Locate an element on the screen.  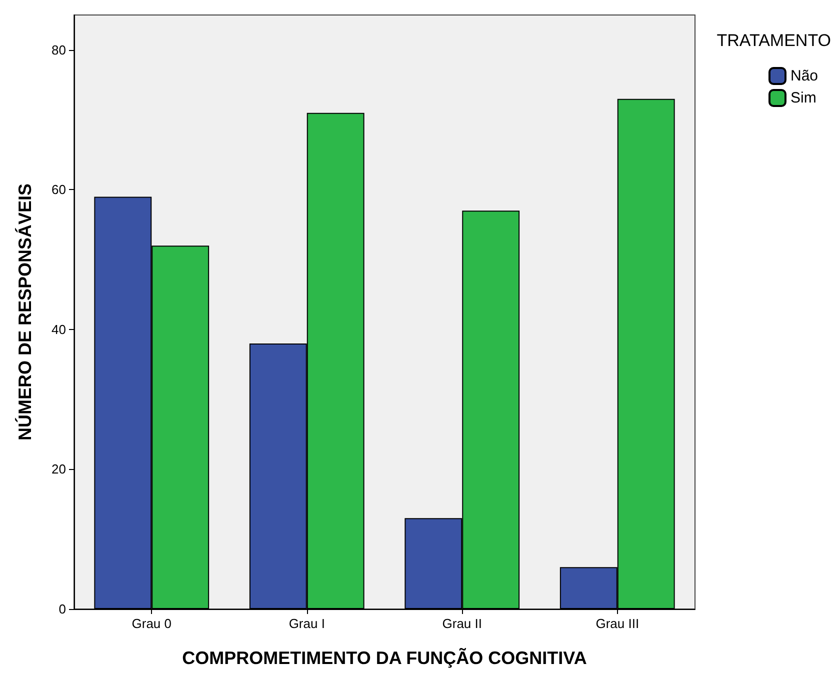
legend-label: Sim is located at coordinates (803, 98).